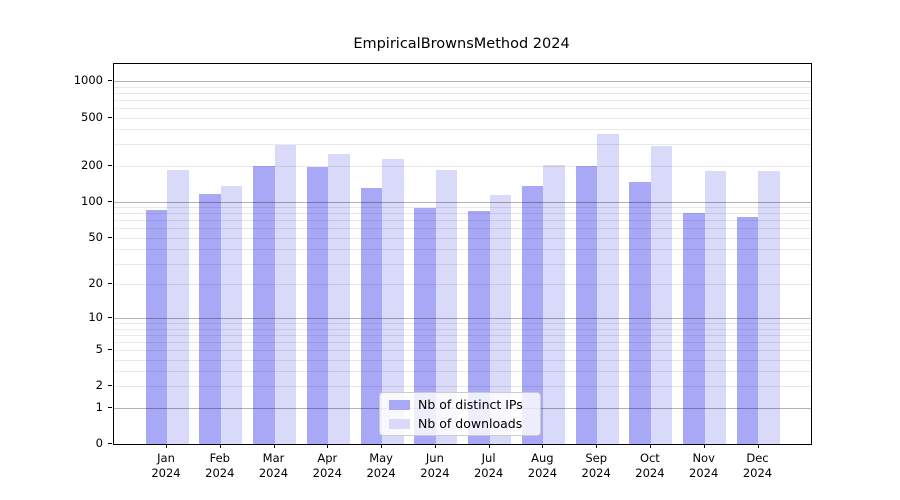 The height and width of the screenshot is (500, 900). I want to click on bar-mar-downloads, so click(285, 294).